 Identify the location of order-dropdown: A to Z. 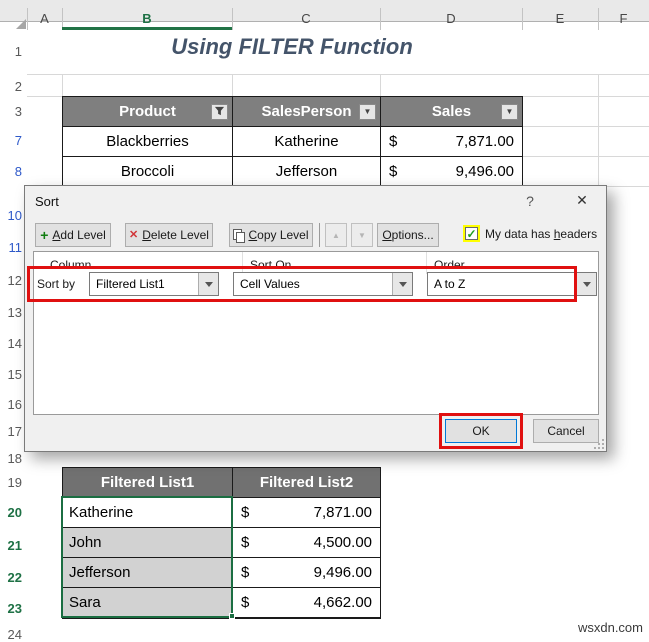
(512, 284).